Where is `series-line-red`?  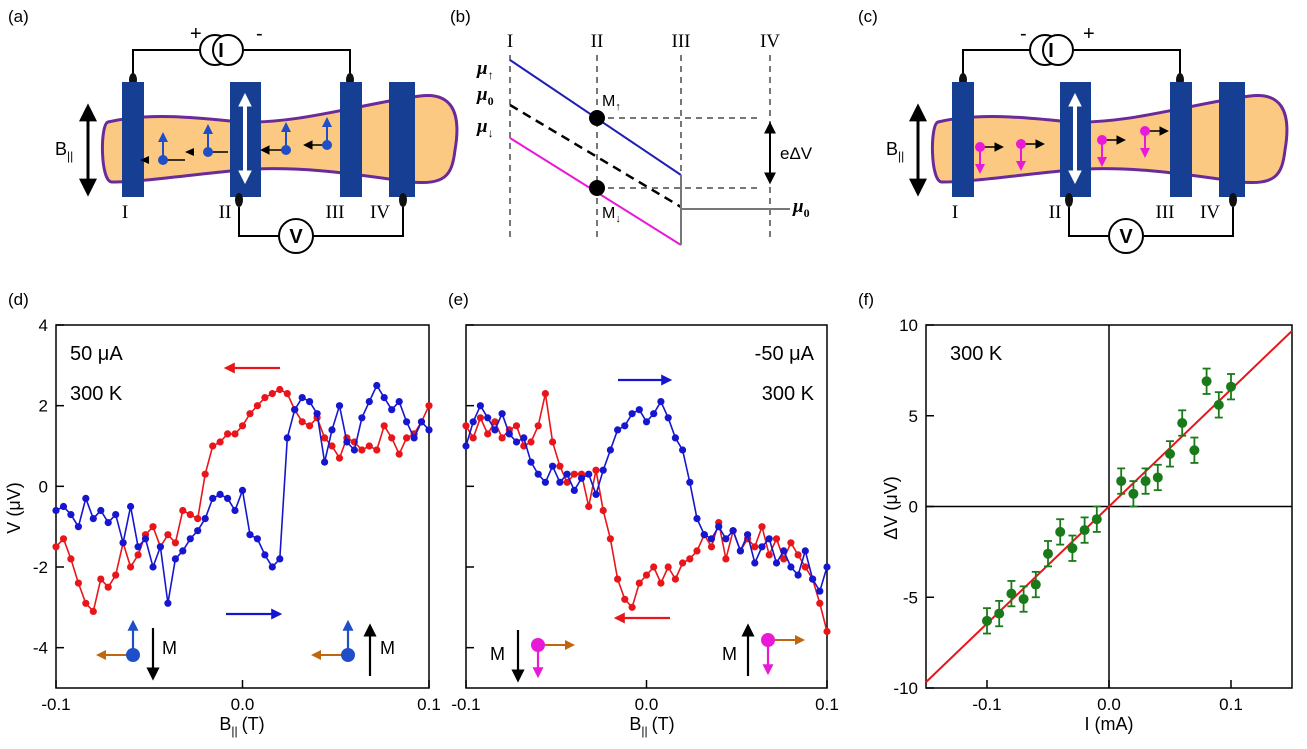 series-line-red is located at coordinates (646, 512).